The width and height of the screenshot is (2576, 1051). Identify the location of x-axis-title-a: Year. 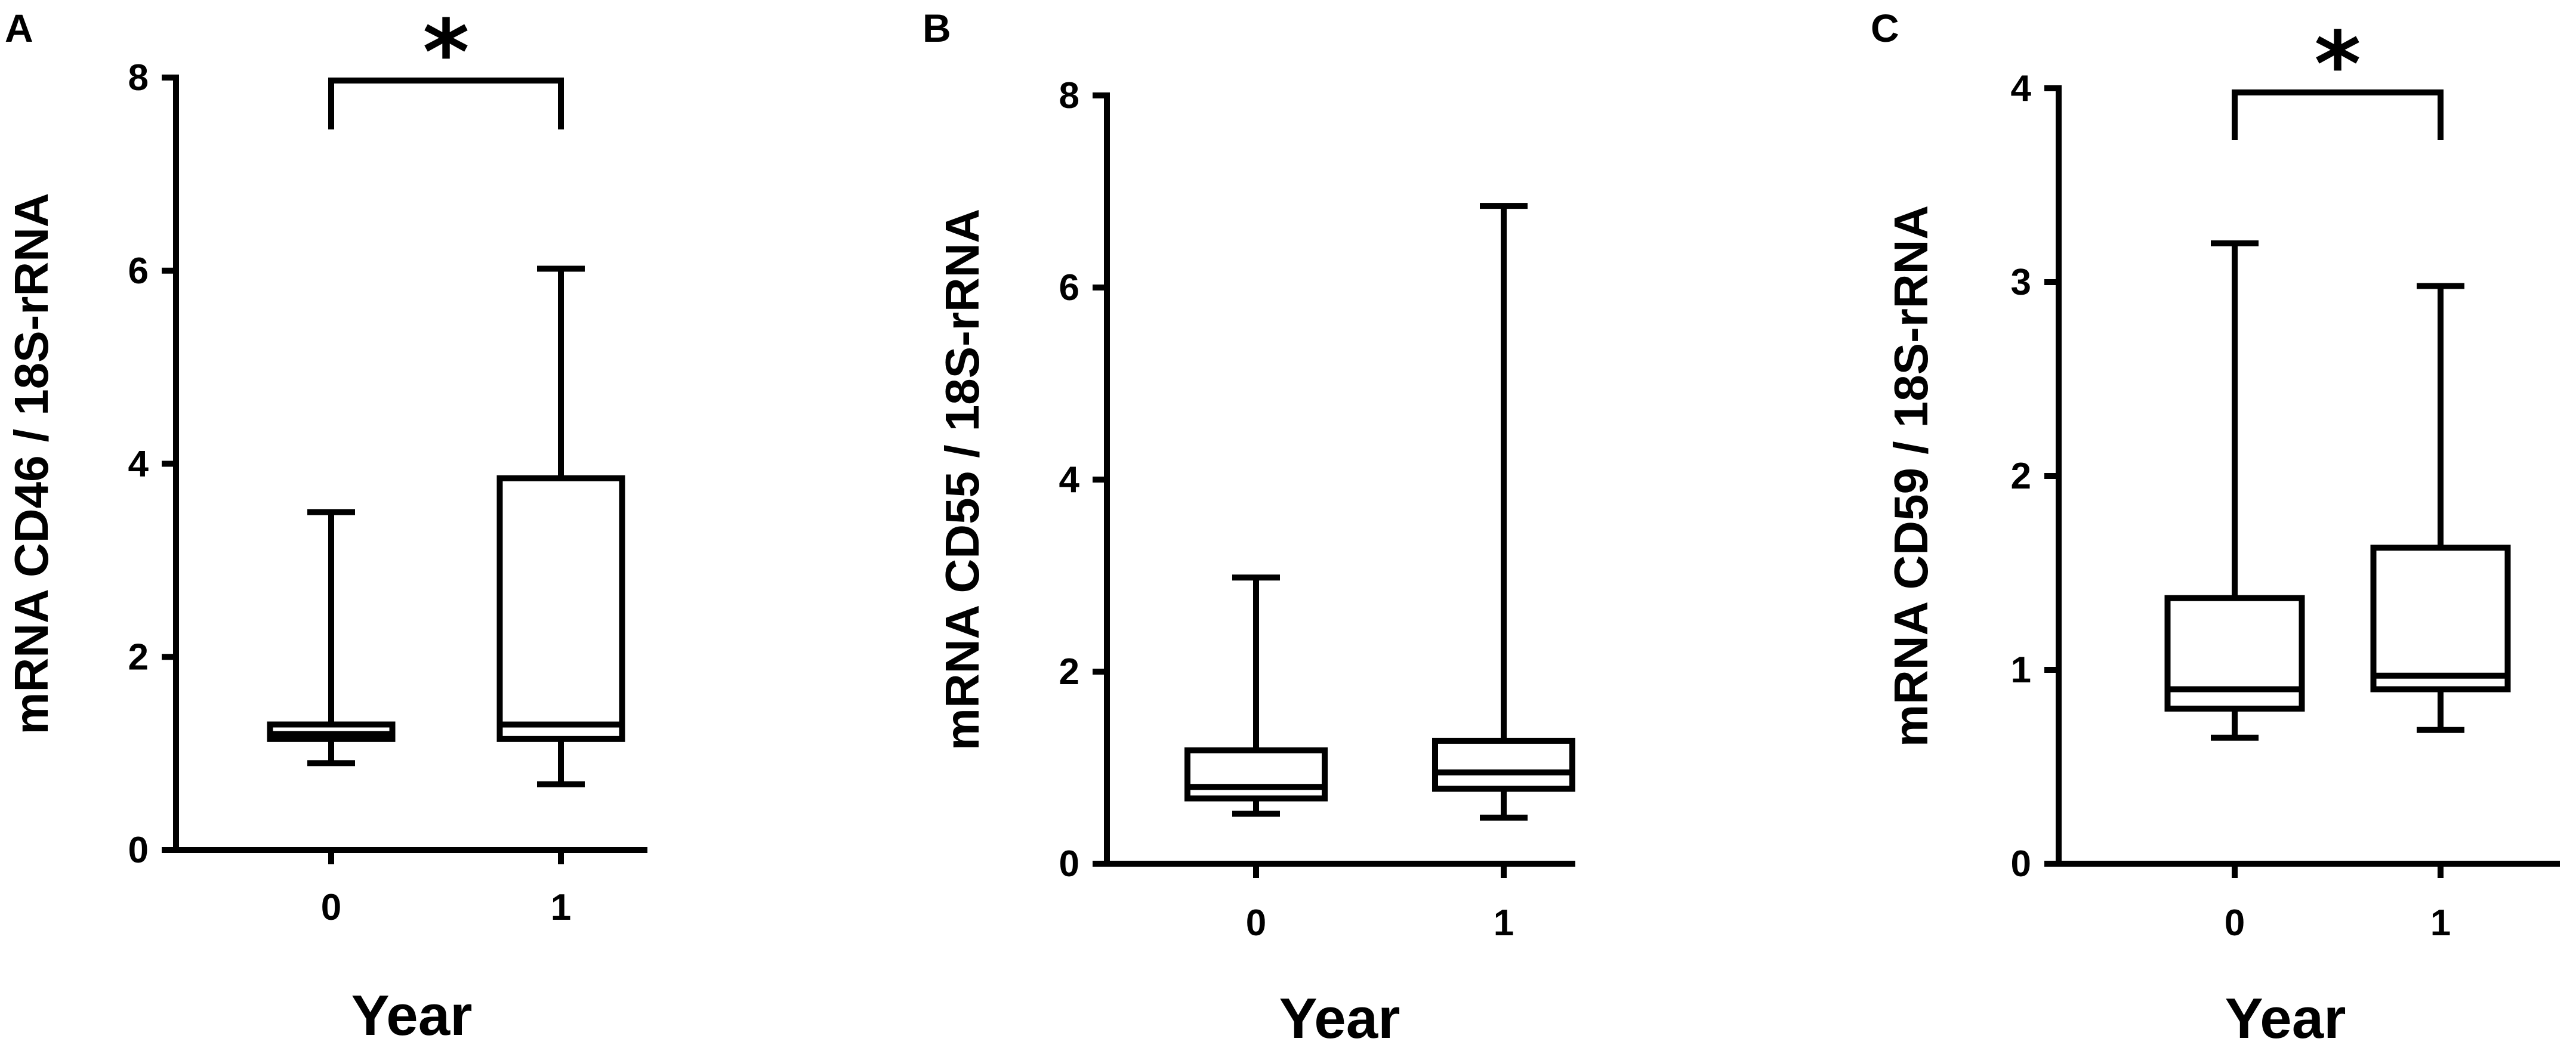
(412, 1015).